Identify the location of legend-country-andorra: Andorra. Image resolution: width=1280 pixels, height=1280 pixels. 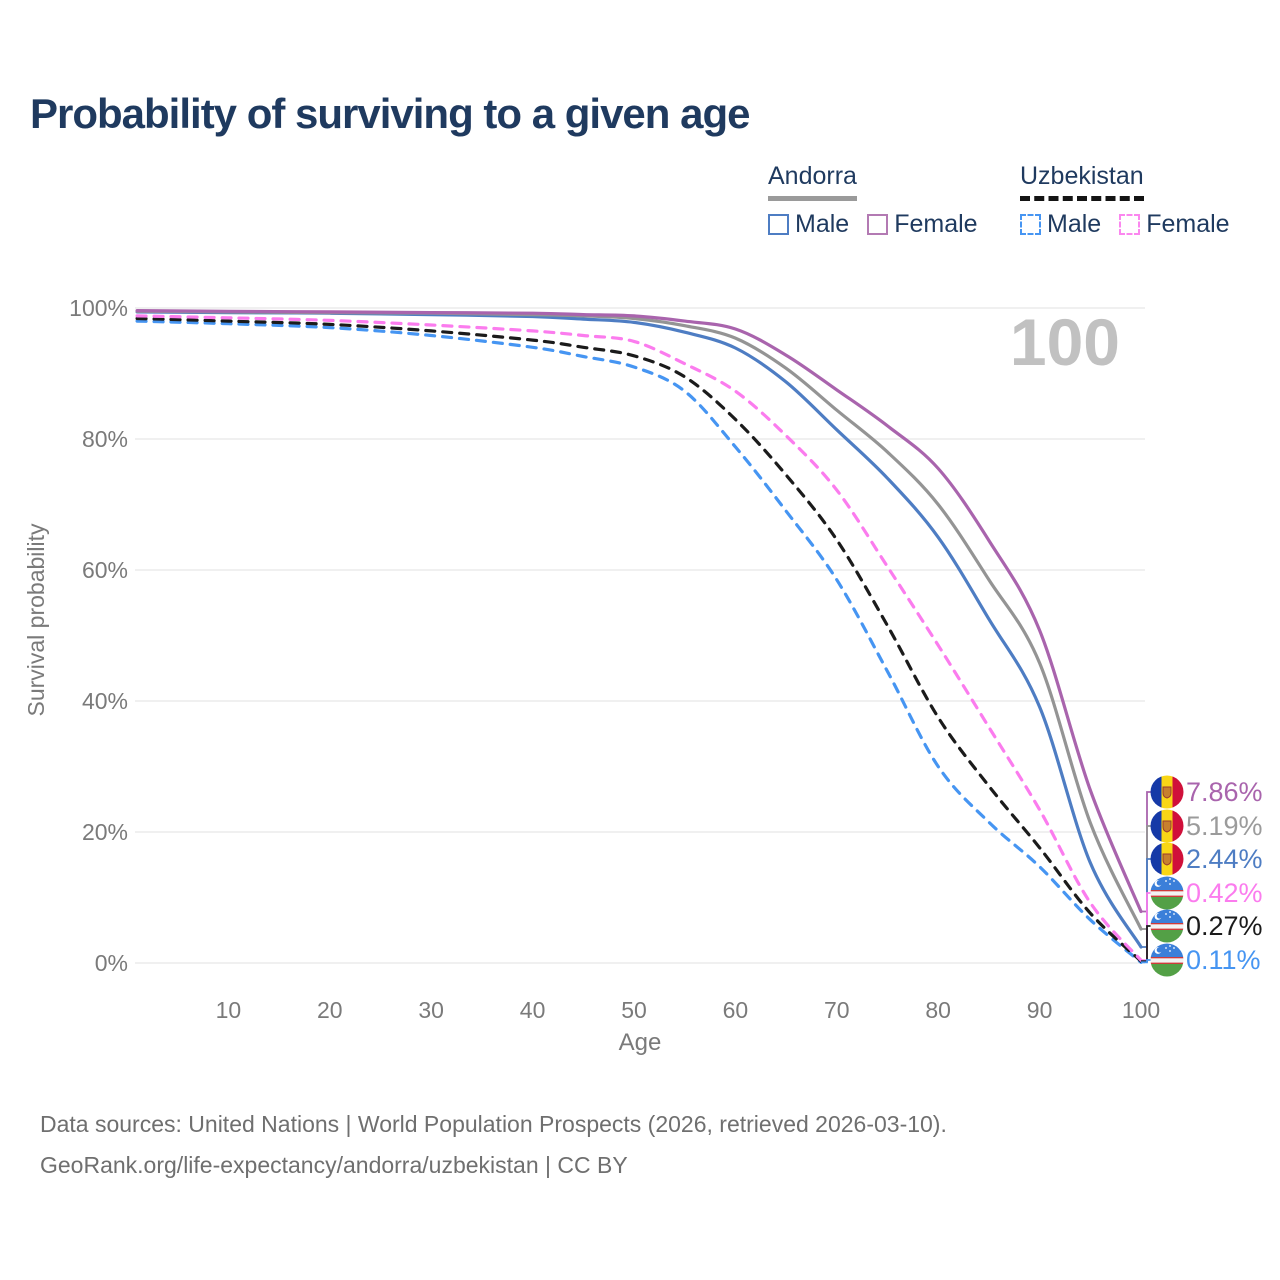
(812, 181).